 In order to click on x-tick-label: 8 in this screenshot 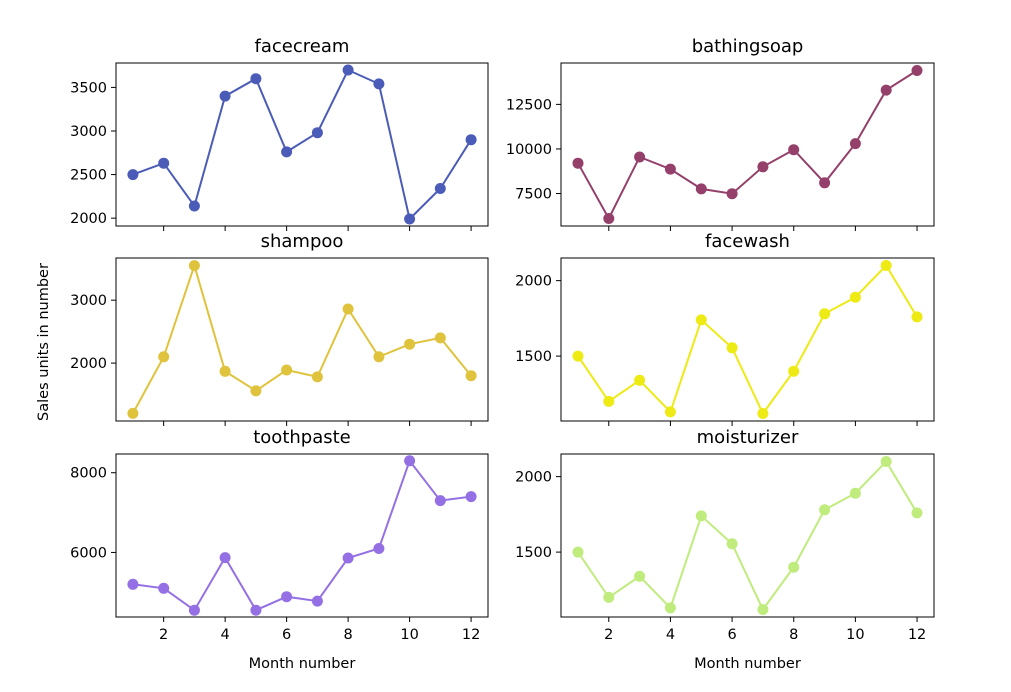, I will do `click(793, 635)`.